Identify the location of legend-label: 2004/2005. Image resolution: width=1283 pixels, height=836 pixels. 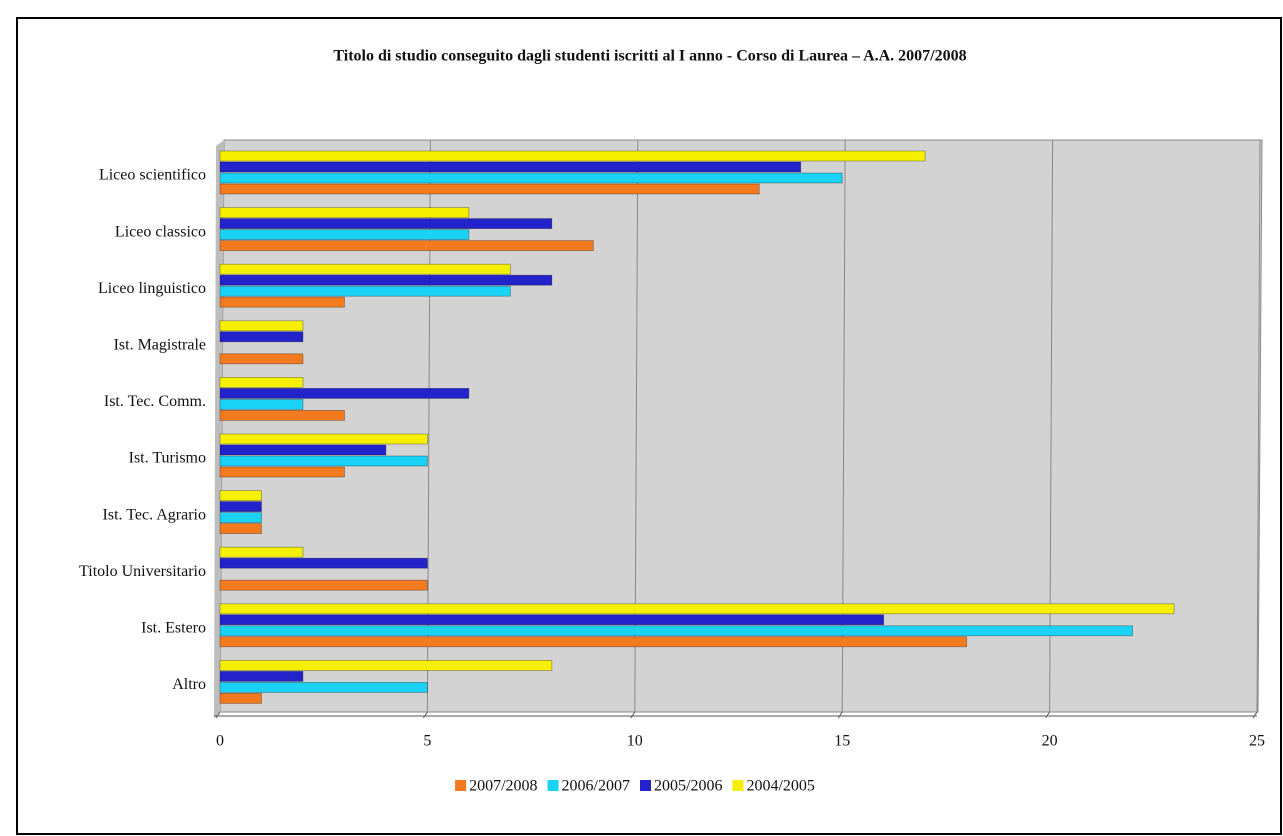
(780, 786).